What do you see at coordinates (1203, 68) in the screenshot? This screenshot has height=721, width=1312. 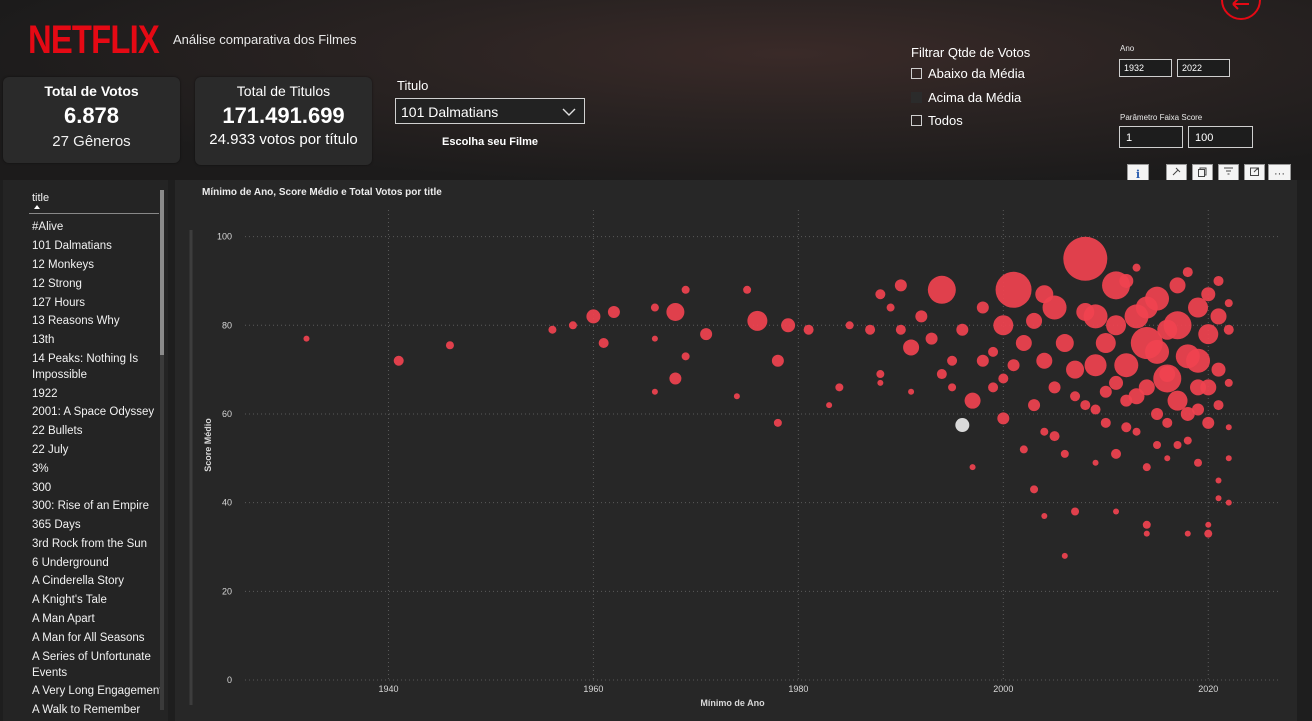 I see `ano-to-input: 2022` at bounding box center [1203, 68].